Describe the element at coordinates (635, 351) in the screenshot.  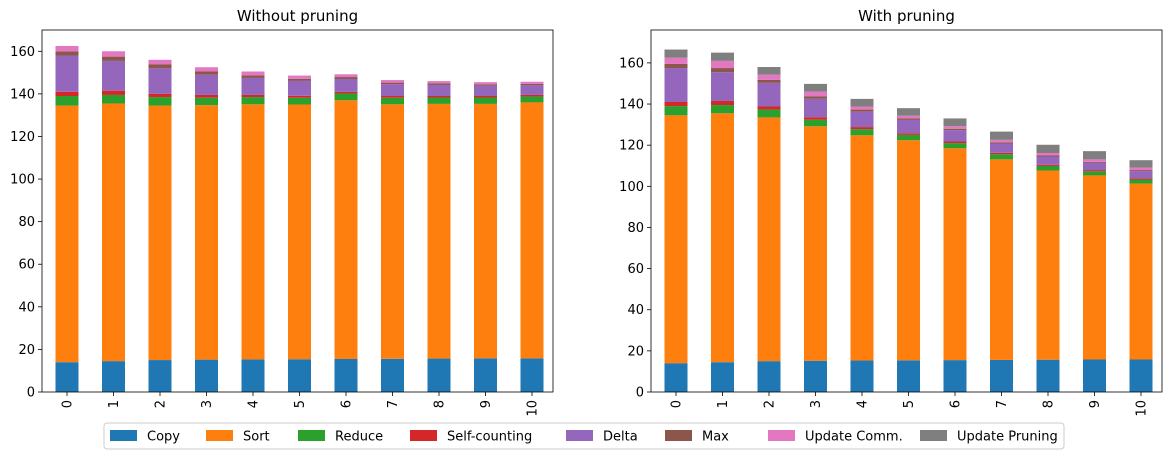
I see `y-tick-label: 20` at that location.